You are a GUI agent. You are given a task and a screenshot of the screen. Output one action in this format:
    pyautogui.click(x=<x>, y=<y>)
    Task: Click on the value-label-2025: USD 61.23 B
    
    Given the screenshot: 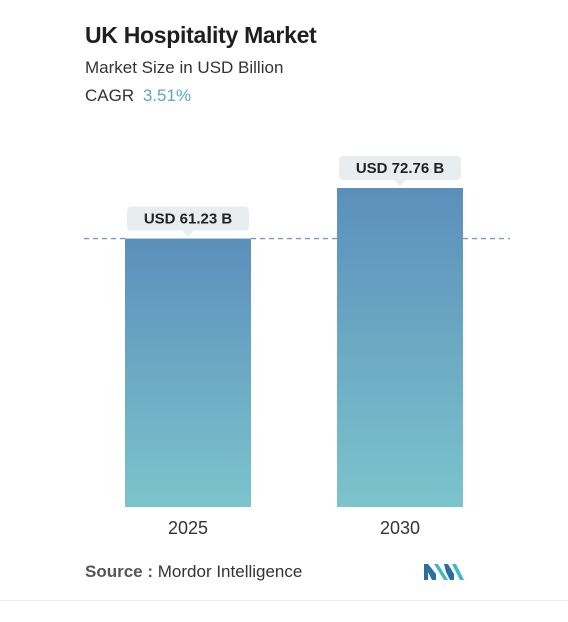 What is the action you would take?
    pyautogui.click(x=188, y=219)
    